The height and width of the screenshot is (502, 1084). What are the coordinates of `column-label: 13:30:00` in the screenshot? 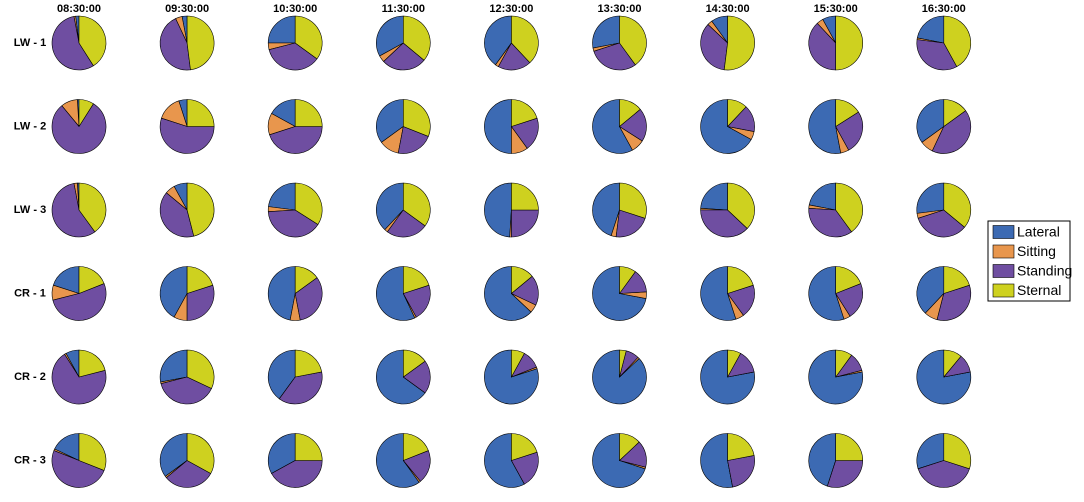 It's located at (619, 9).